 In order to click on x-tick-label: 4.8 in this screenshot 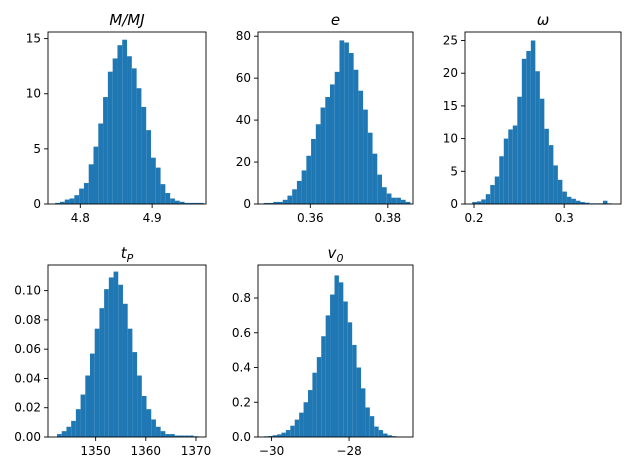, I will do `click(80, 218)`.